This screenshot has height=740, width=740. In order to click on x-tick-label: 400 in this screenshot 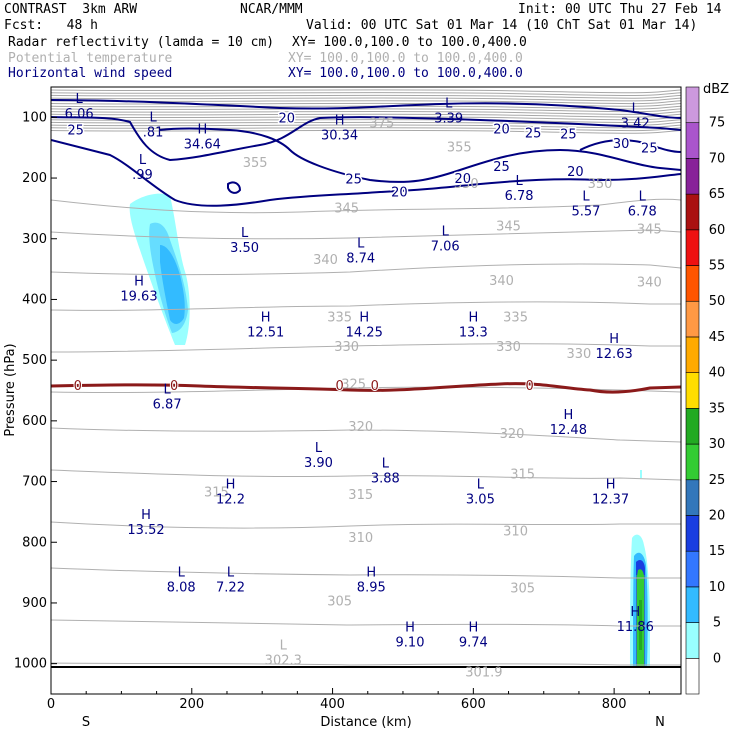, I will do `click(332, 704)`.